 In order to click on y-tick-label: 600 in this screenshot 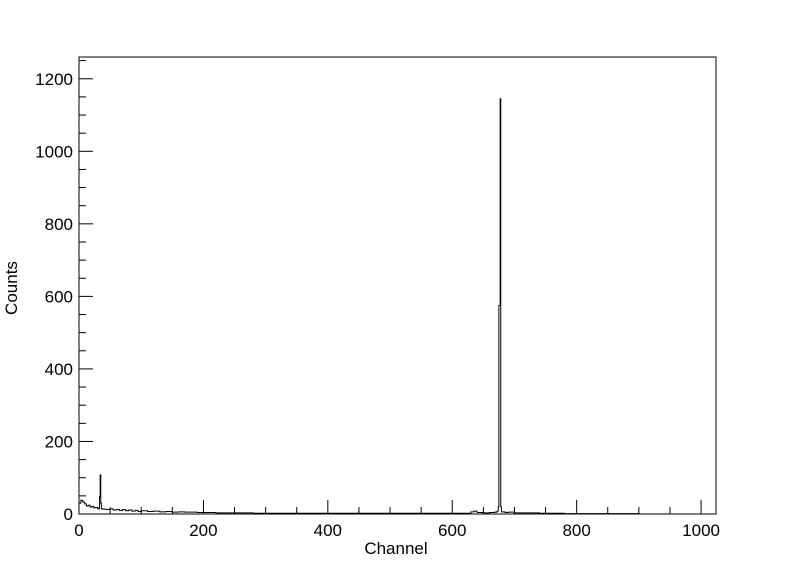, I will do `click(59, 296)`.